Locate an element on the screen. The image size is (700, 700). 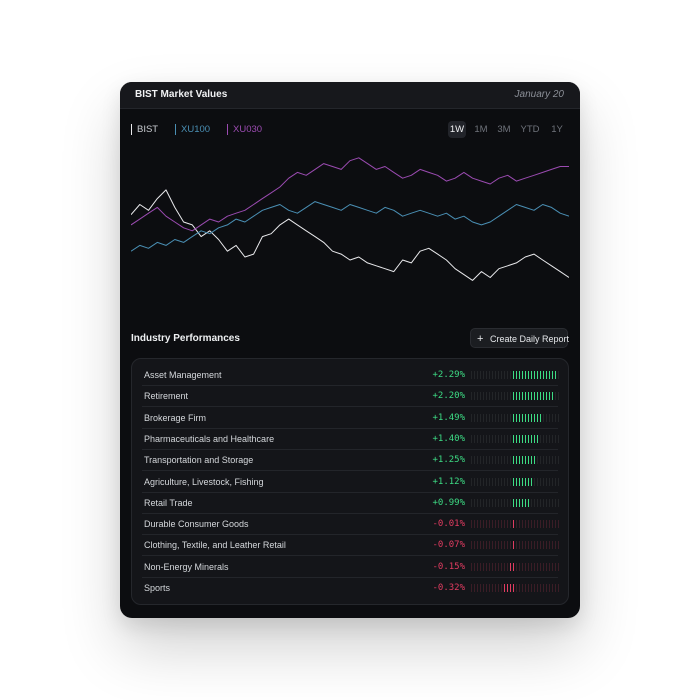
industry-row: Retirement +2.20% is located at coordinates (351, 397).